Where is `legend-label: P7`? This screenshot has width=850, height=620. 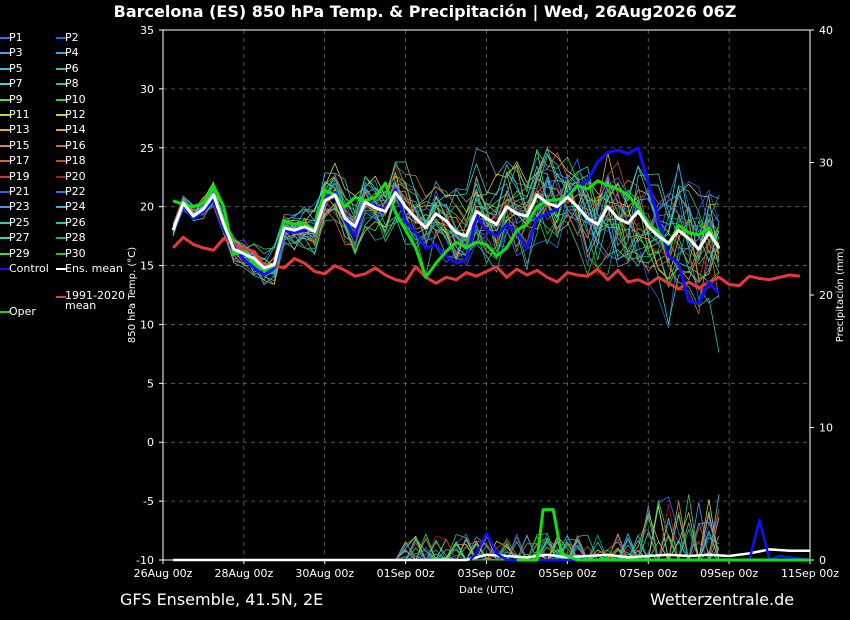
legend-label: P7 is located at coordinates (16, 84).